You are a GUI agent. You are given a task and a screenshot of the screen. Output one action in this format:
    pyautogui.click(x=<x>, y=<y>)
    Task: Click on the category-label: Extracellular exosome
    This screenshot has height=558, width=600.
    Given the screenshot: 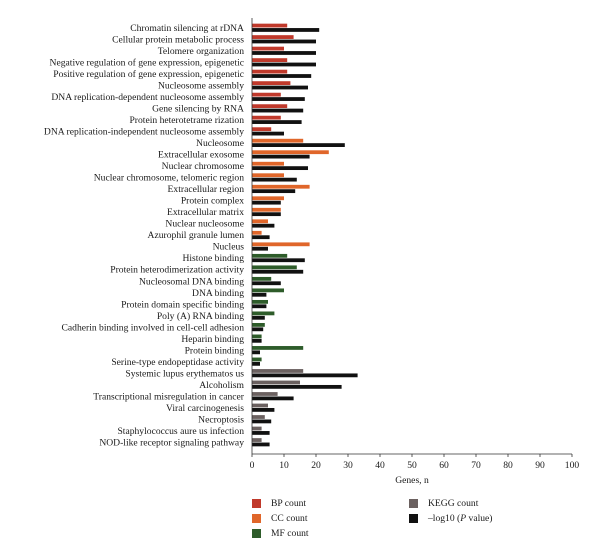 What is the action you would take?
    pyautogui.click(x=201, y=155)
    